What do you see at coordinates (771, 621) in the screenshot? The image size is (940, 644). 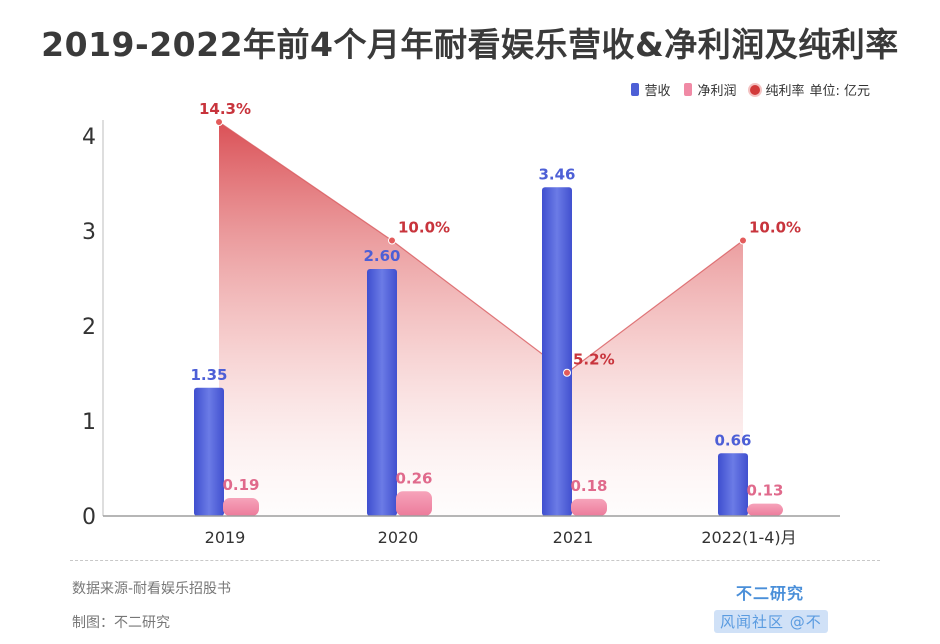 I see `watermark: 风闻社区 @不` at bounding box center [771, 621].